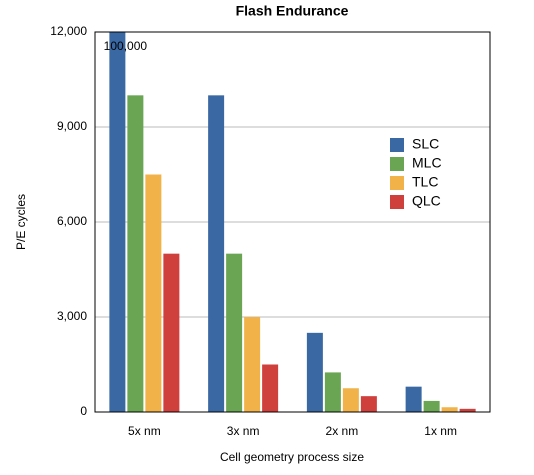 Image resolution: width=534 pixels, height=475 pixels. I want to click on y-tick-label: 3,000, so click(72, 316).